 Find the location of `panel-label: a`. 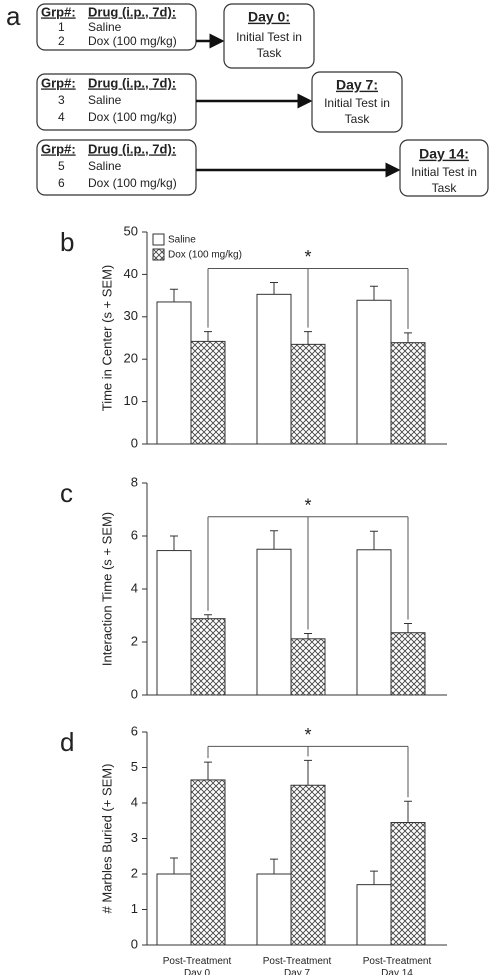

panel-label: a is located at coordinates (13, 16).